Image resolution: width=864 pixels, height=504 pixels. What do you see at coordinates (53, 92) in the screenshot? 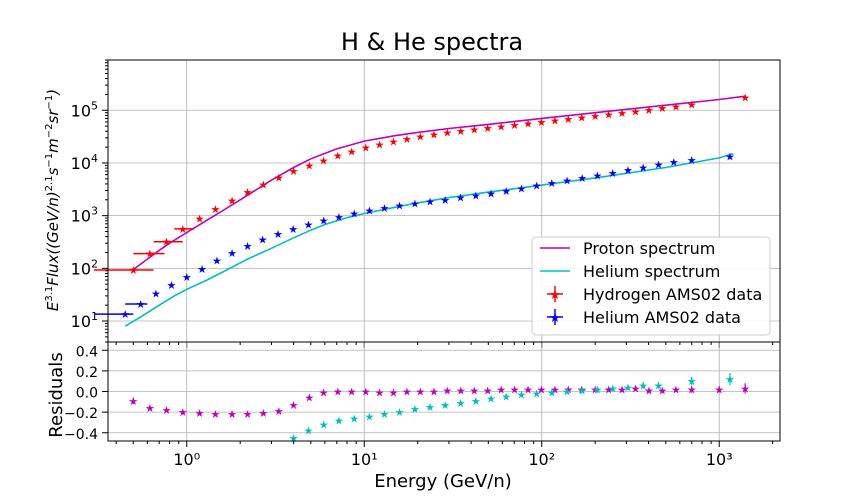
I see `flux-label-close: )` at bounding box center [53, 92].